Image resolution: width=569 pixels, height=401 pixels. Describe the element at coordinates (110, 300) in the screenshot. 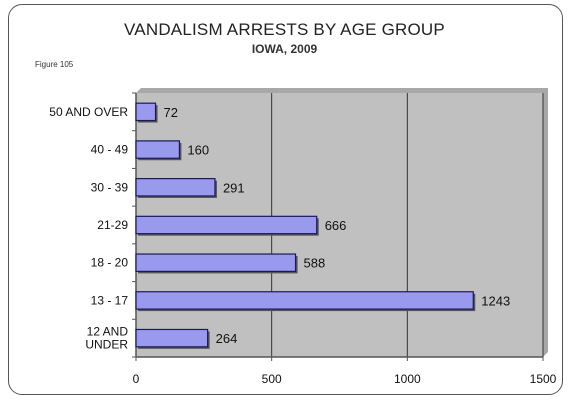

I see `y-tick-label: 13 - 17` at that location.